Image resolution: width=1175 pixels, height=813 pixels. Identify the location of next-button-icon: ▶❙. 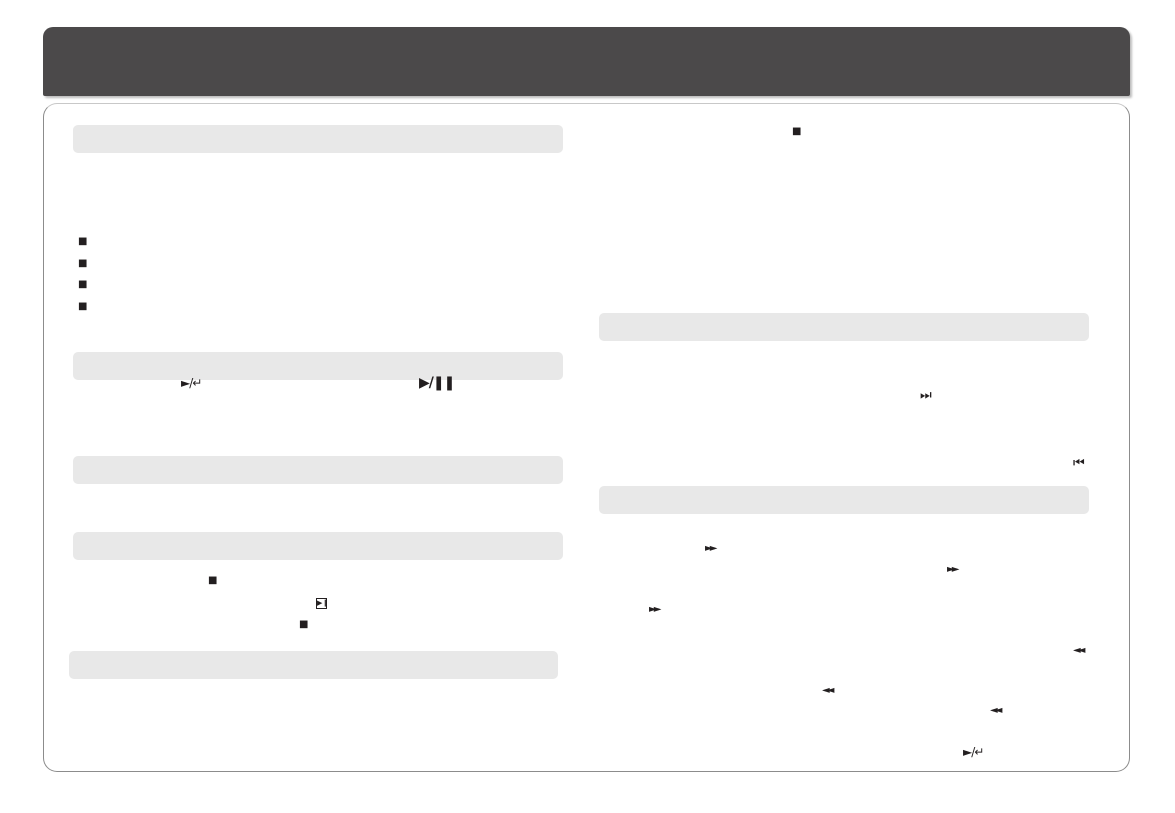
(322, 603).